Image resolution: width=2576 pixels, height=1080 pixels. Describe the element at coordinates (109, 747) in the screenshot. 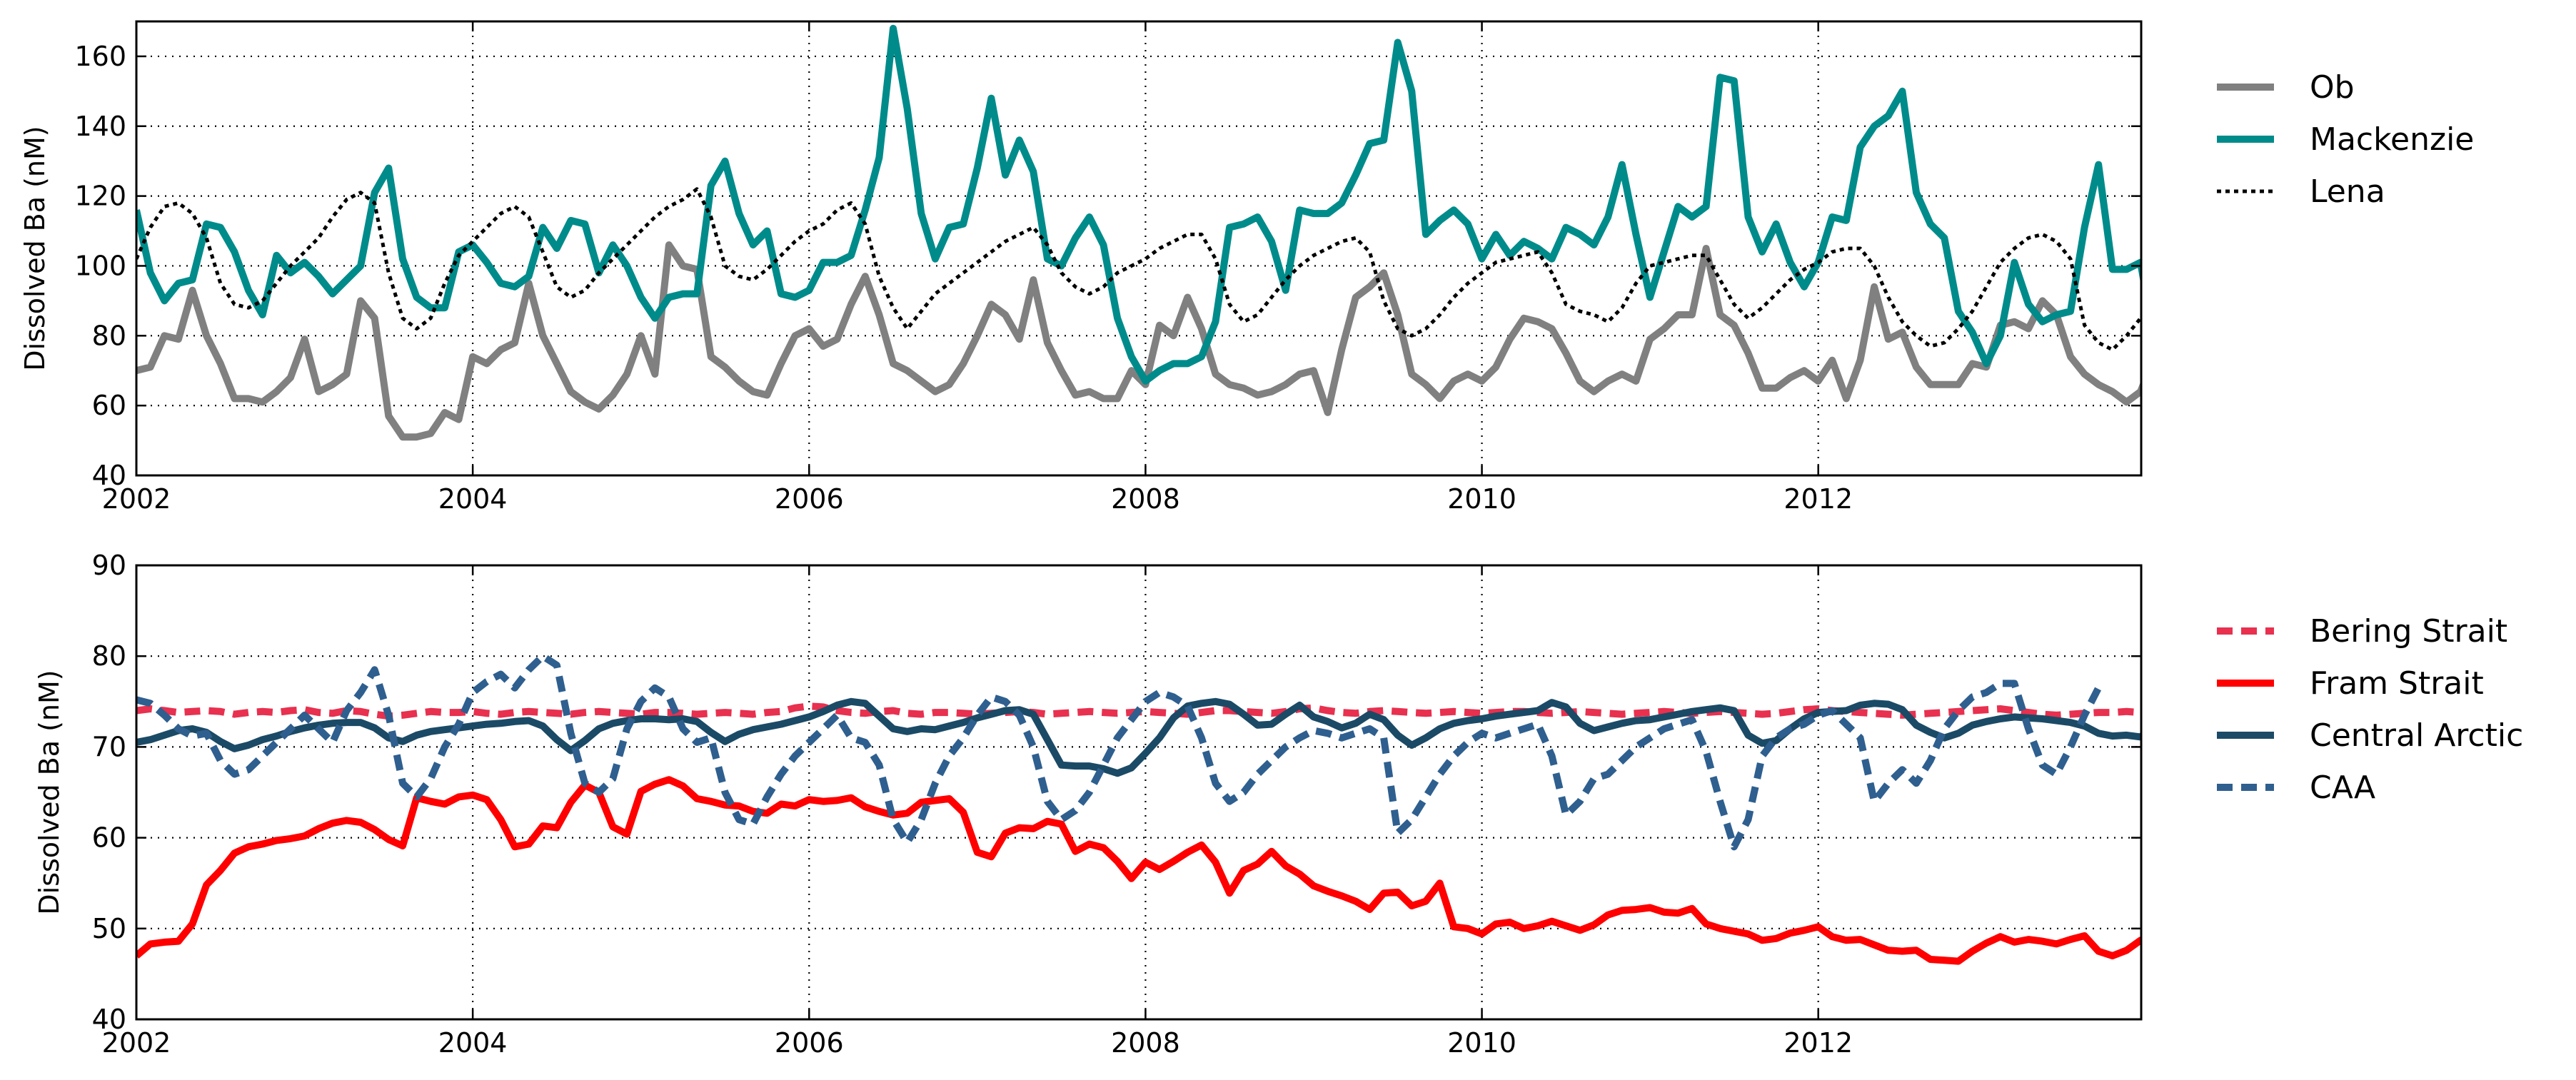

I see `y-tick-label: 70` at that location.